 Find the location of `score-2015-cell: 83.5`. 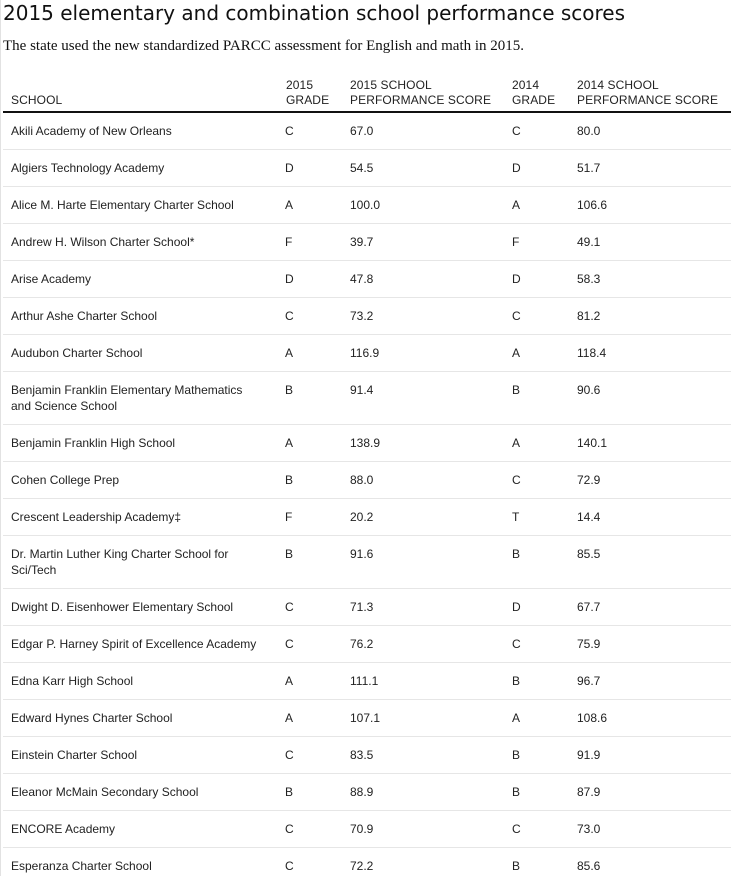

score-2015-cell: 83.5 is located at coordinates (362, 755).